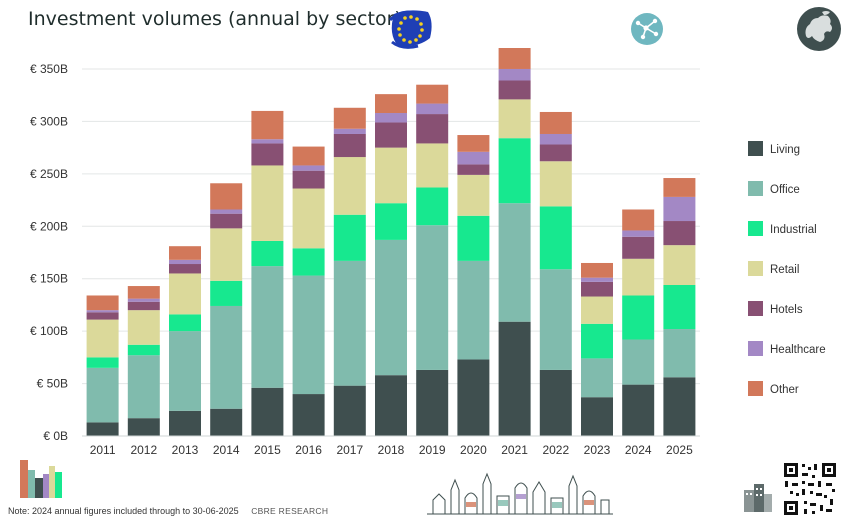 This screenshot has height=519, width=856. What do you see at coordinates (679, 187) in the screenshot?
I see `bar-other-2025` at bounding box center [679, 187].